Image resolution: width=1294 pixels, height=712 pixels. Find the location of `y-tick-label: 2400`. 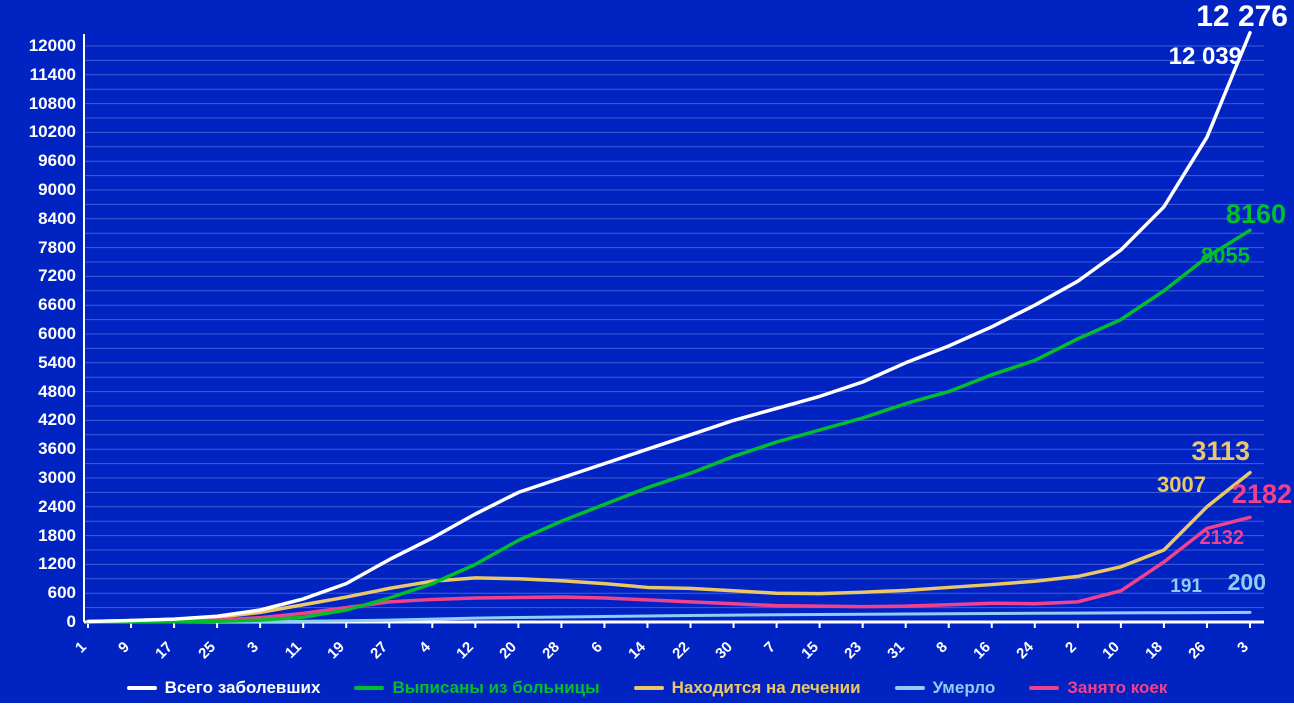

y-tick-label: 2400 is located at coordinates (57, 506).